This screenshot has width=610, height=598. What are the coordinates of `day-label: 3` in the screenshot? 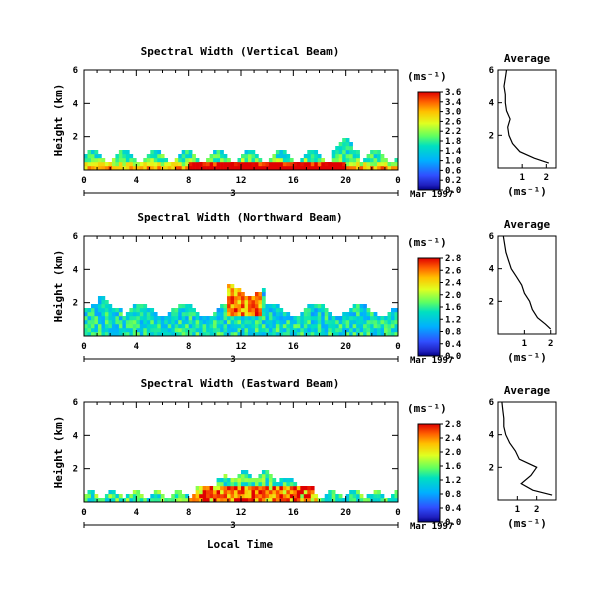 It's located at (232, 526).